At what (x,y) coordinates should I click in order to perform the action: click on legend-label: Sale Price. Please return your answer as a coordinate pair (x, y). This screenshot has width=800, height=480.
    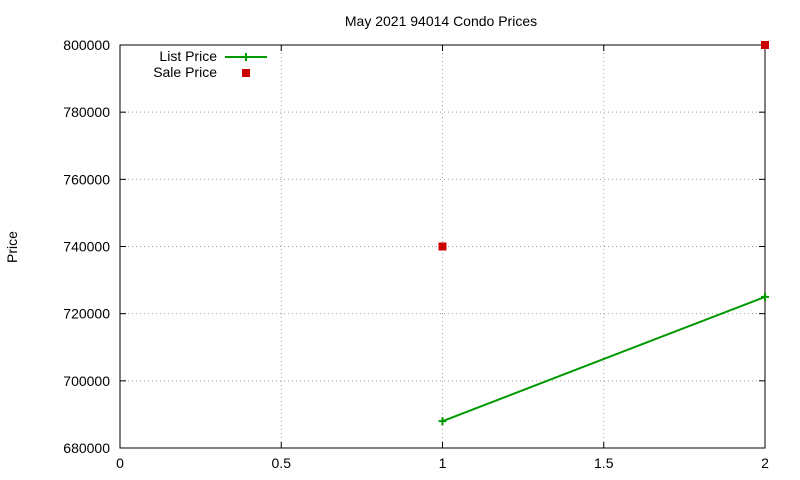
    Looking at the image, I should click on (185, 72).